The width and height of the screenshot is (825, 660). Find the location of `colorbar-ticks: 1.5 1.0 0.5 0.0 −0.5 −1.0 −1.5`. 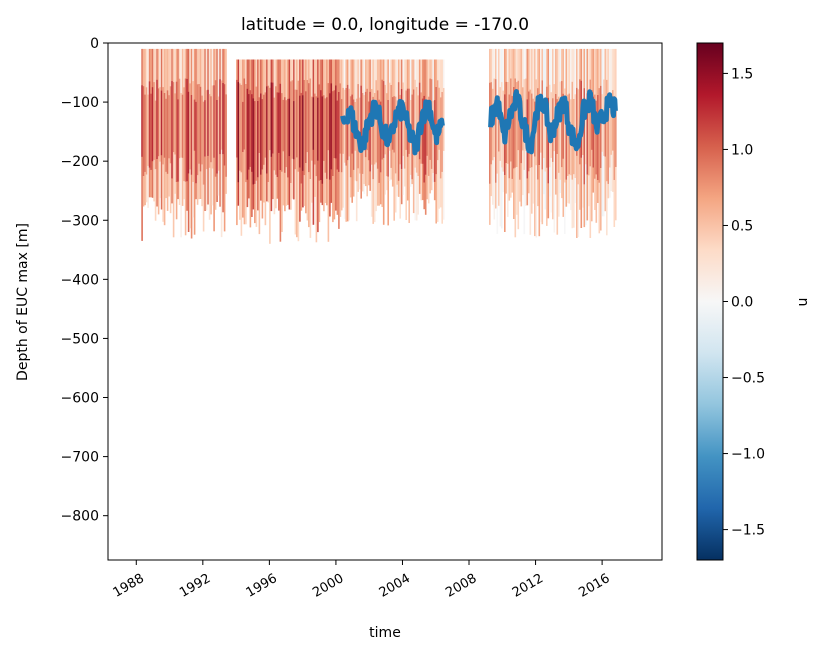

colorbar-ticks: 1.5 1.0 0.5 0.0 −0.5 −1.0 −1.5 is located at coordinates (744, 302).